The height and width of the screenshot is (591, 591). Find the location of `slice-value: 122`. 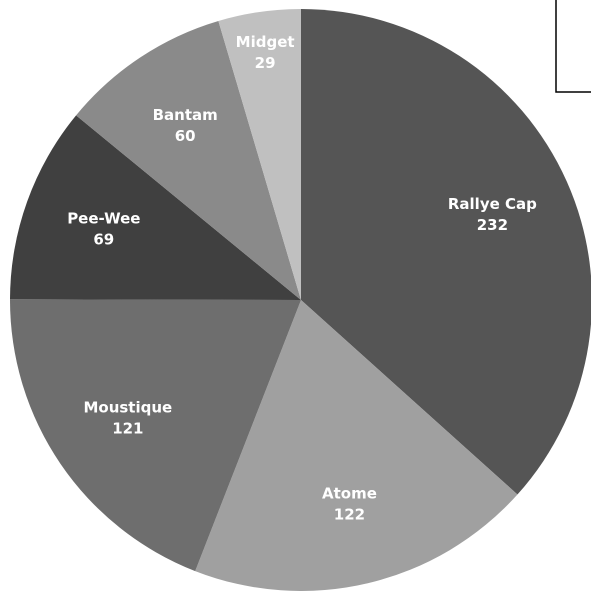

slice-value: 122 is located at coordinates (349, 514).